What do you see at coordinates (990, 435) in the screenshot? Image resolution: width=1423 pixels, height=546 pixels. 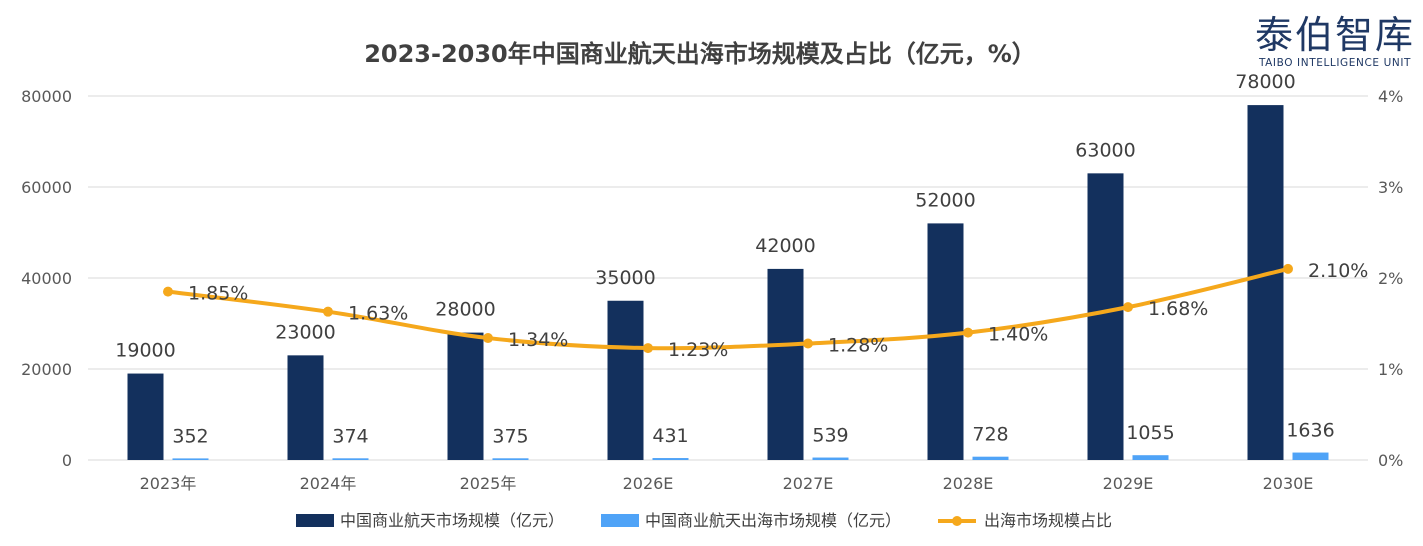 I see `data-label-overseas: 728` at bounding box center [990, 435].